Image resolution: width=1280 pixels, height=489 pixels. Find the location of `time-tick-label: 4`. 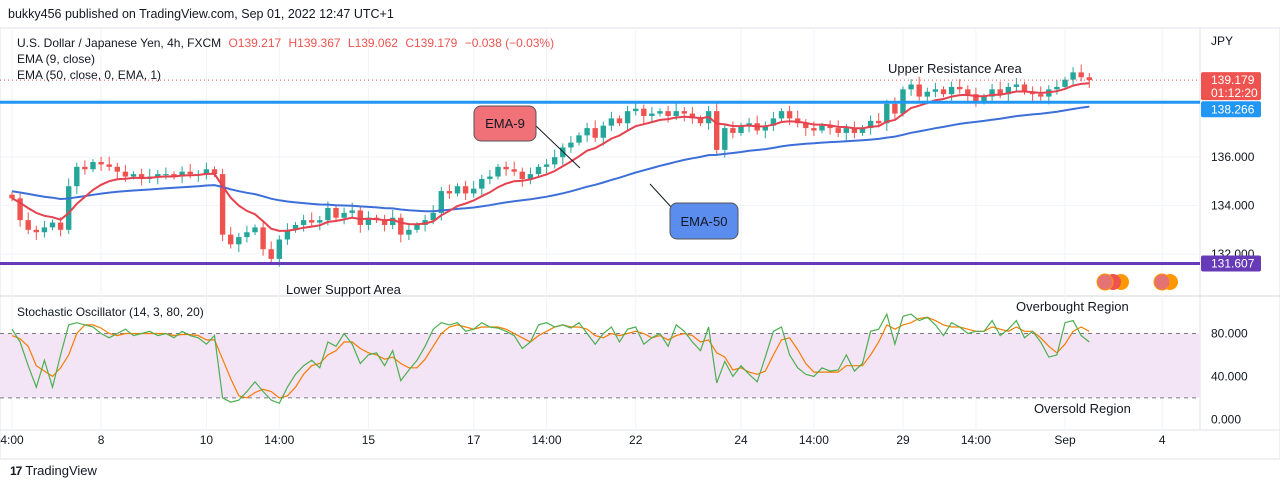

time-tick-label: 4 is located at coordinates (1162, 440).